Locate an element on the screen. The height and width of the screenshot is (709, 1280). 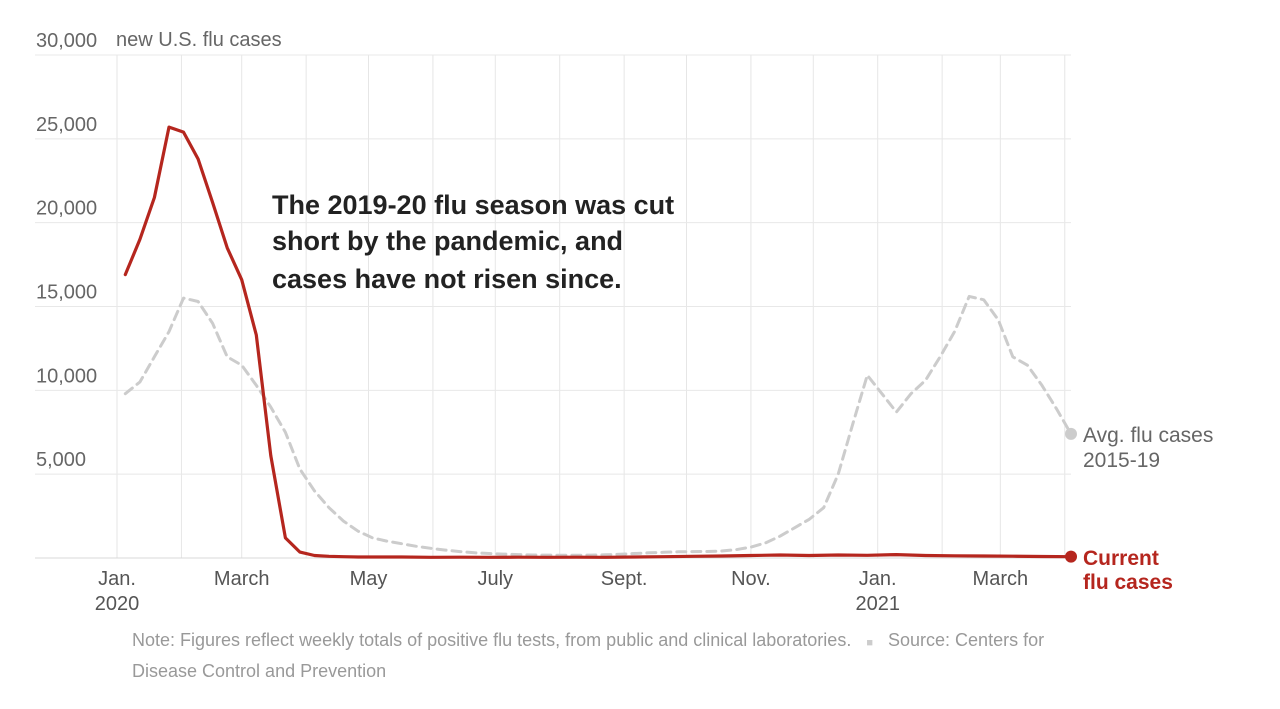
y-tick-label: 25,000 is located at coordinates (66, 125).